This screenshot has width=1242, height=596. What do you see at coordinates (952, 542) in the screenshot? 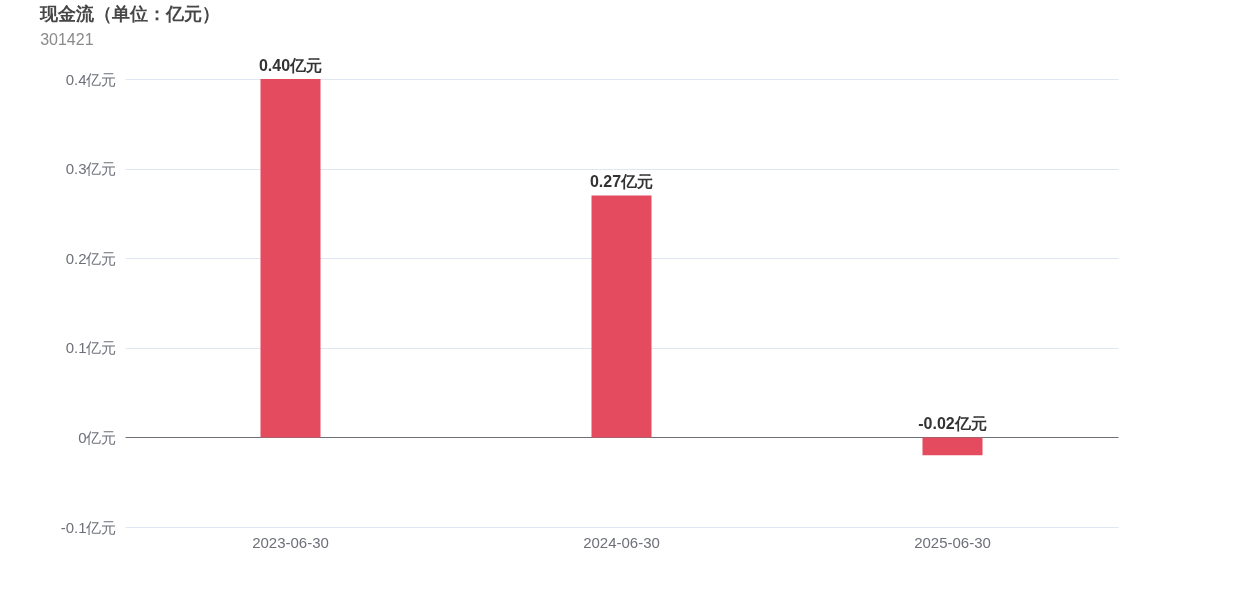
I see `x-tick-label: 2025-06-30` at bounding box center [952, 542].